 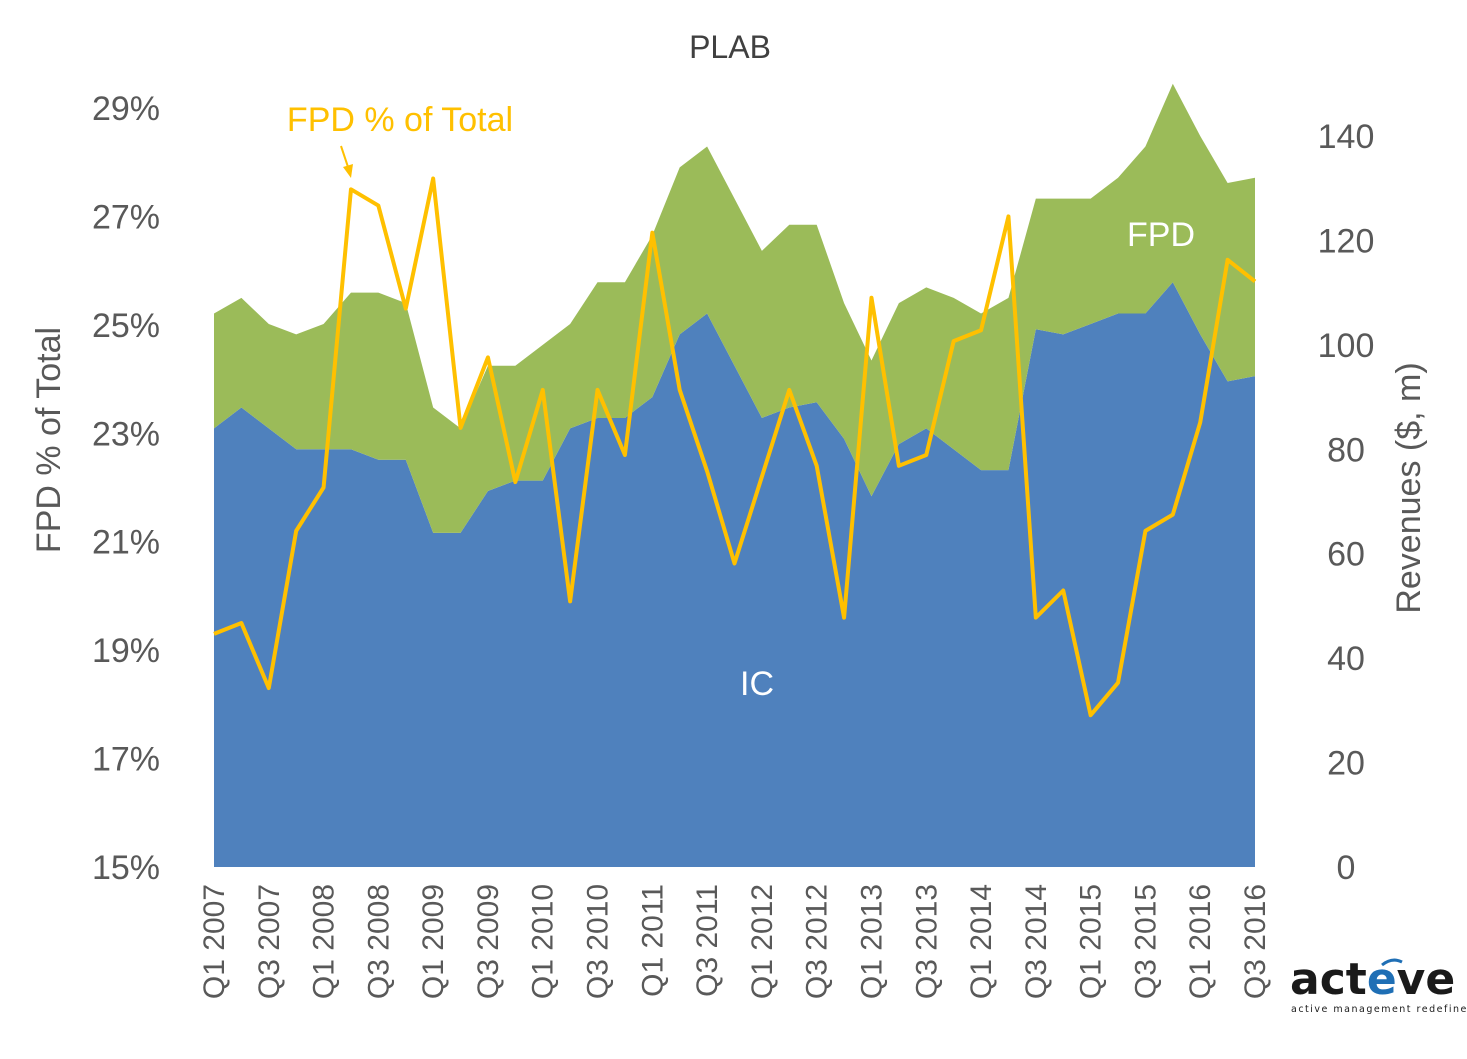 I want to click on logo-tagline: active management redefined., so click(x=1379, y=1009).